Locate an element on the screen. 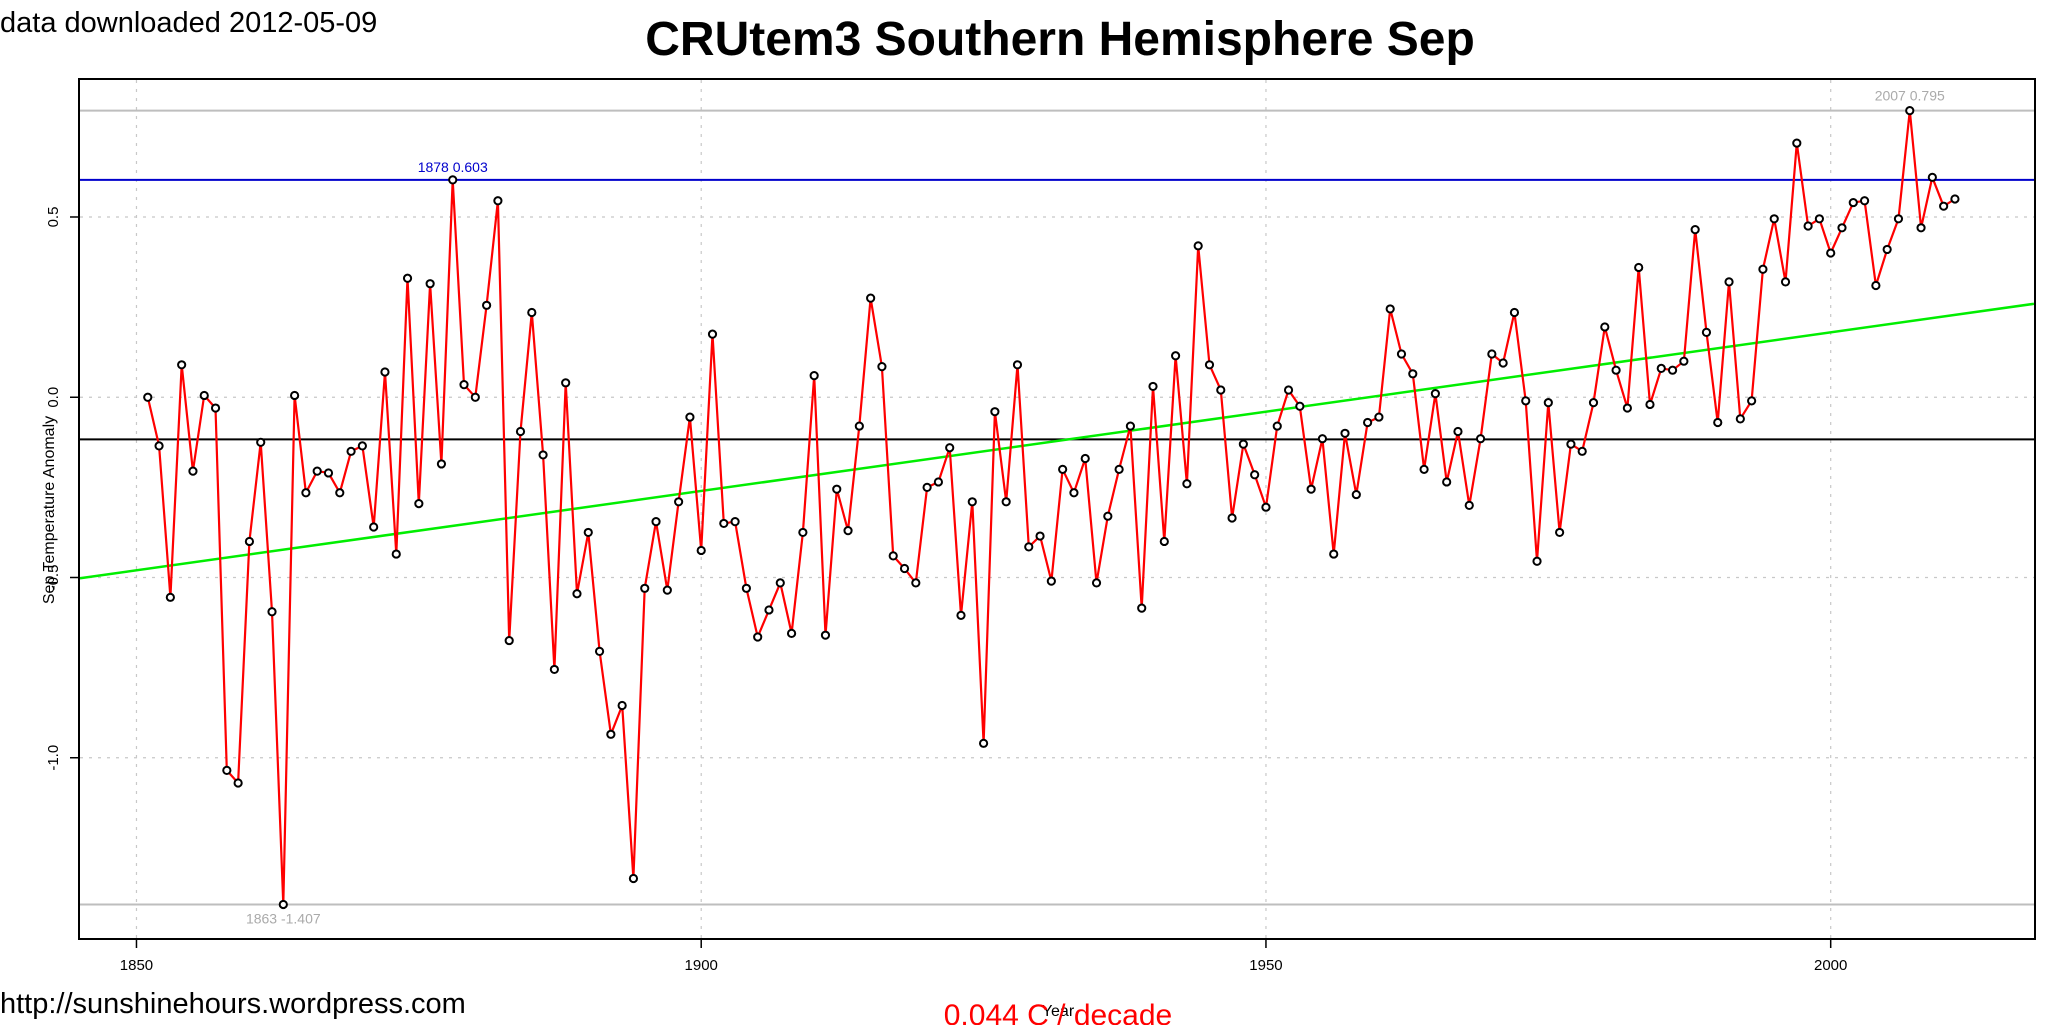  data-point-1922 is located at coordinates (950, 448).